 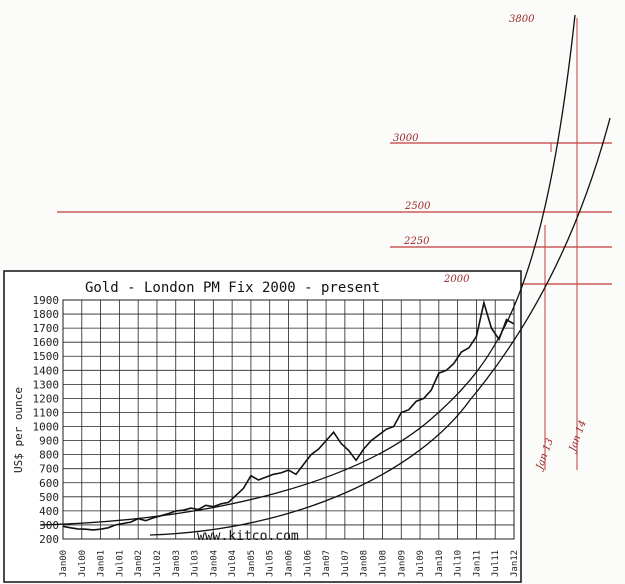 I want to click on chart-title: Gold - London PM Fix 2000 - present, so click(x=232, y=288).